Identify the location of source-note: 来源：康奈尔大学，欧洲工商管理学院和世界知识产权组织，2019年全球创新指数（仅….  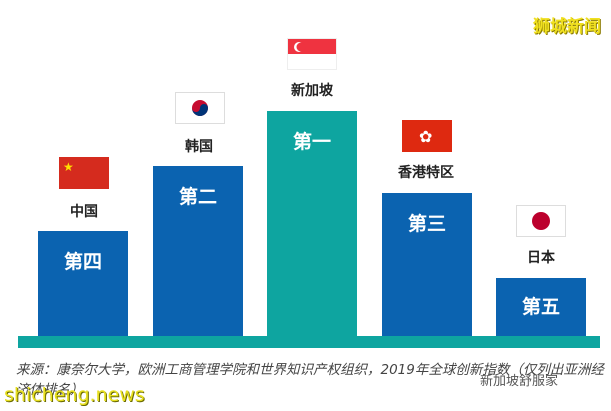
(310, 380).